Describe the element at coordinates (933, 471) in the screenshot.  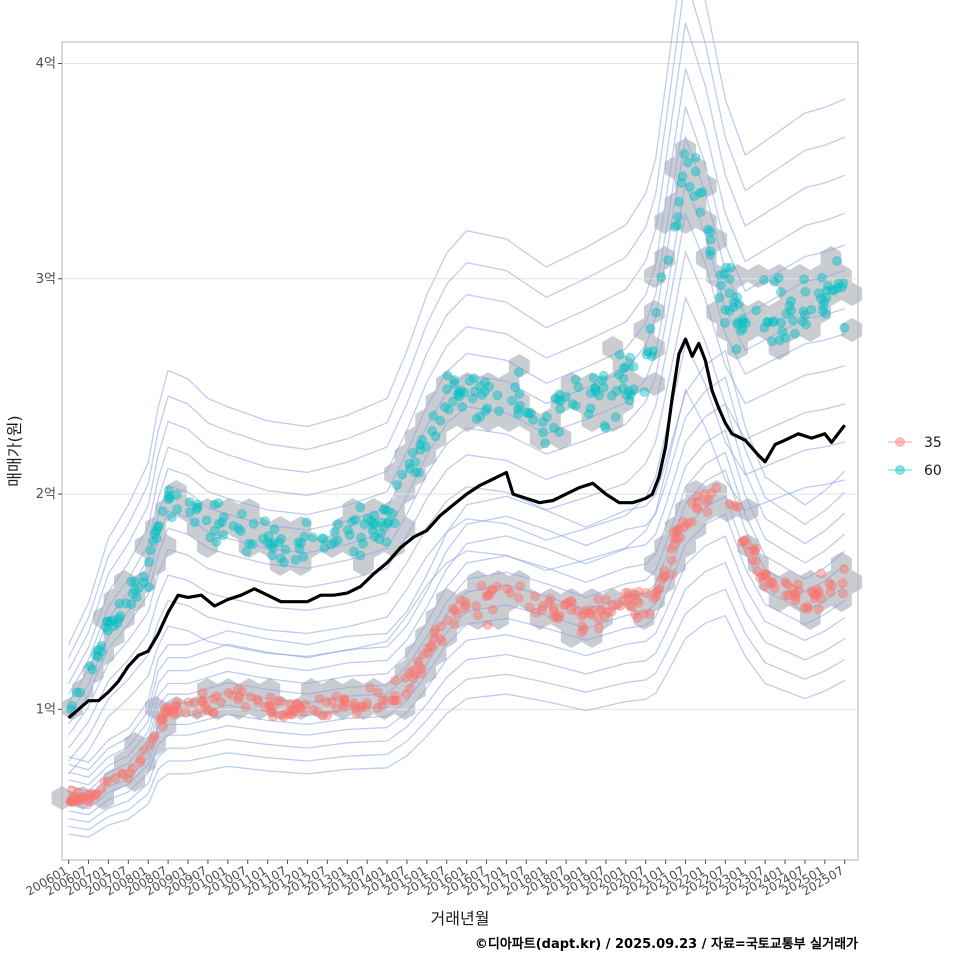
I see `legend-label-60: 60` at that location.